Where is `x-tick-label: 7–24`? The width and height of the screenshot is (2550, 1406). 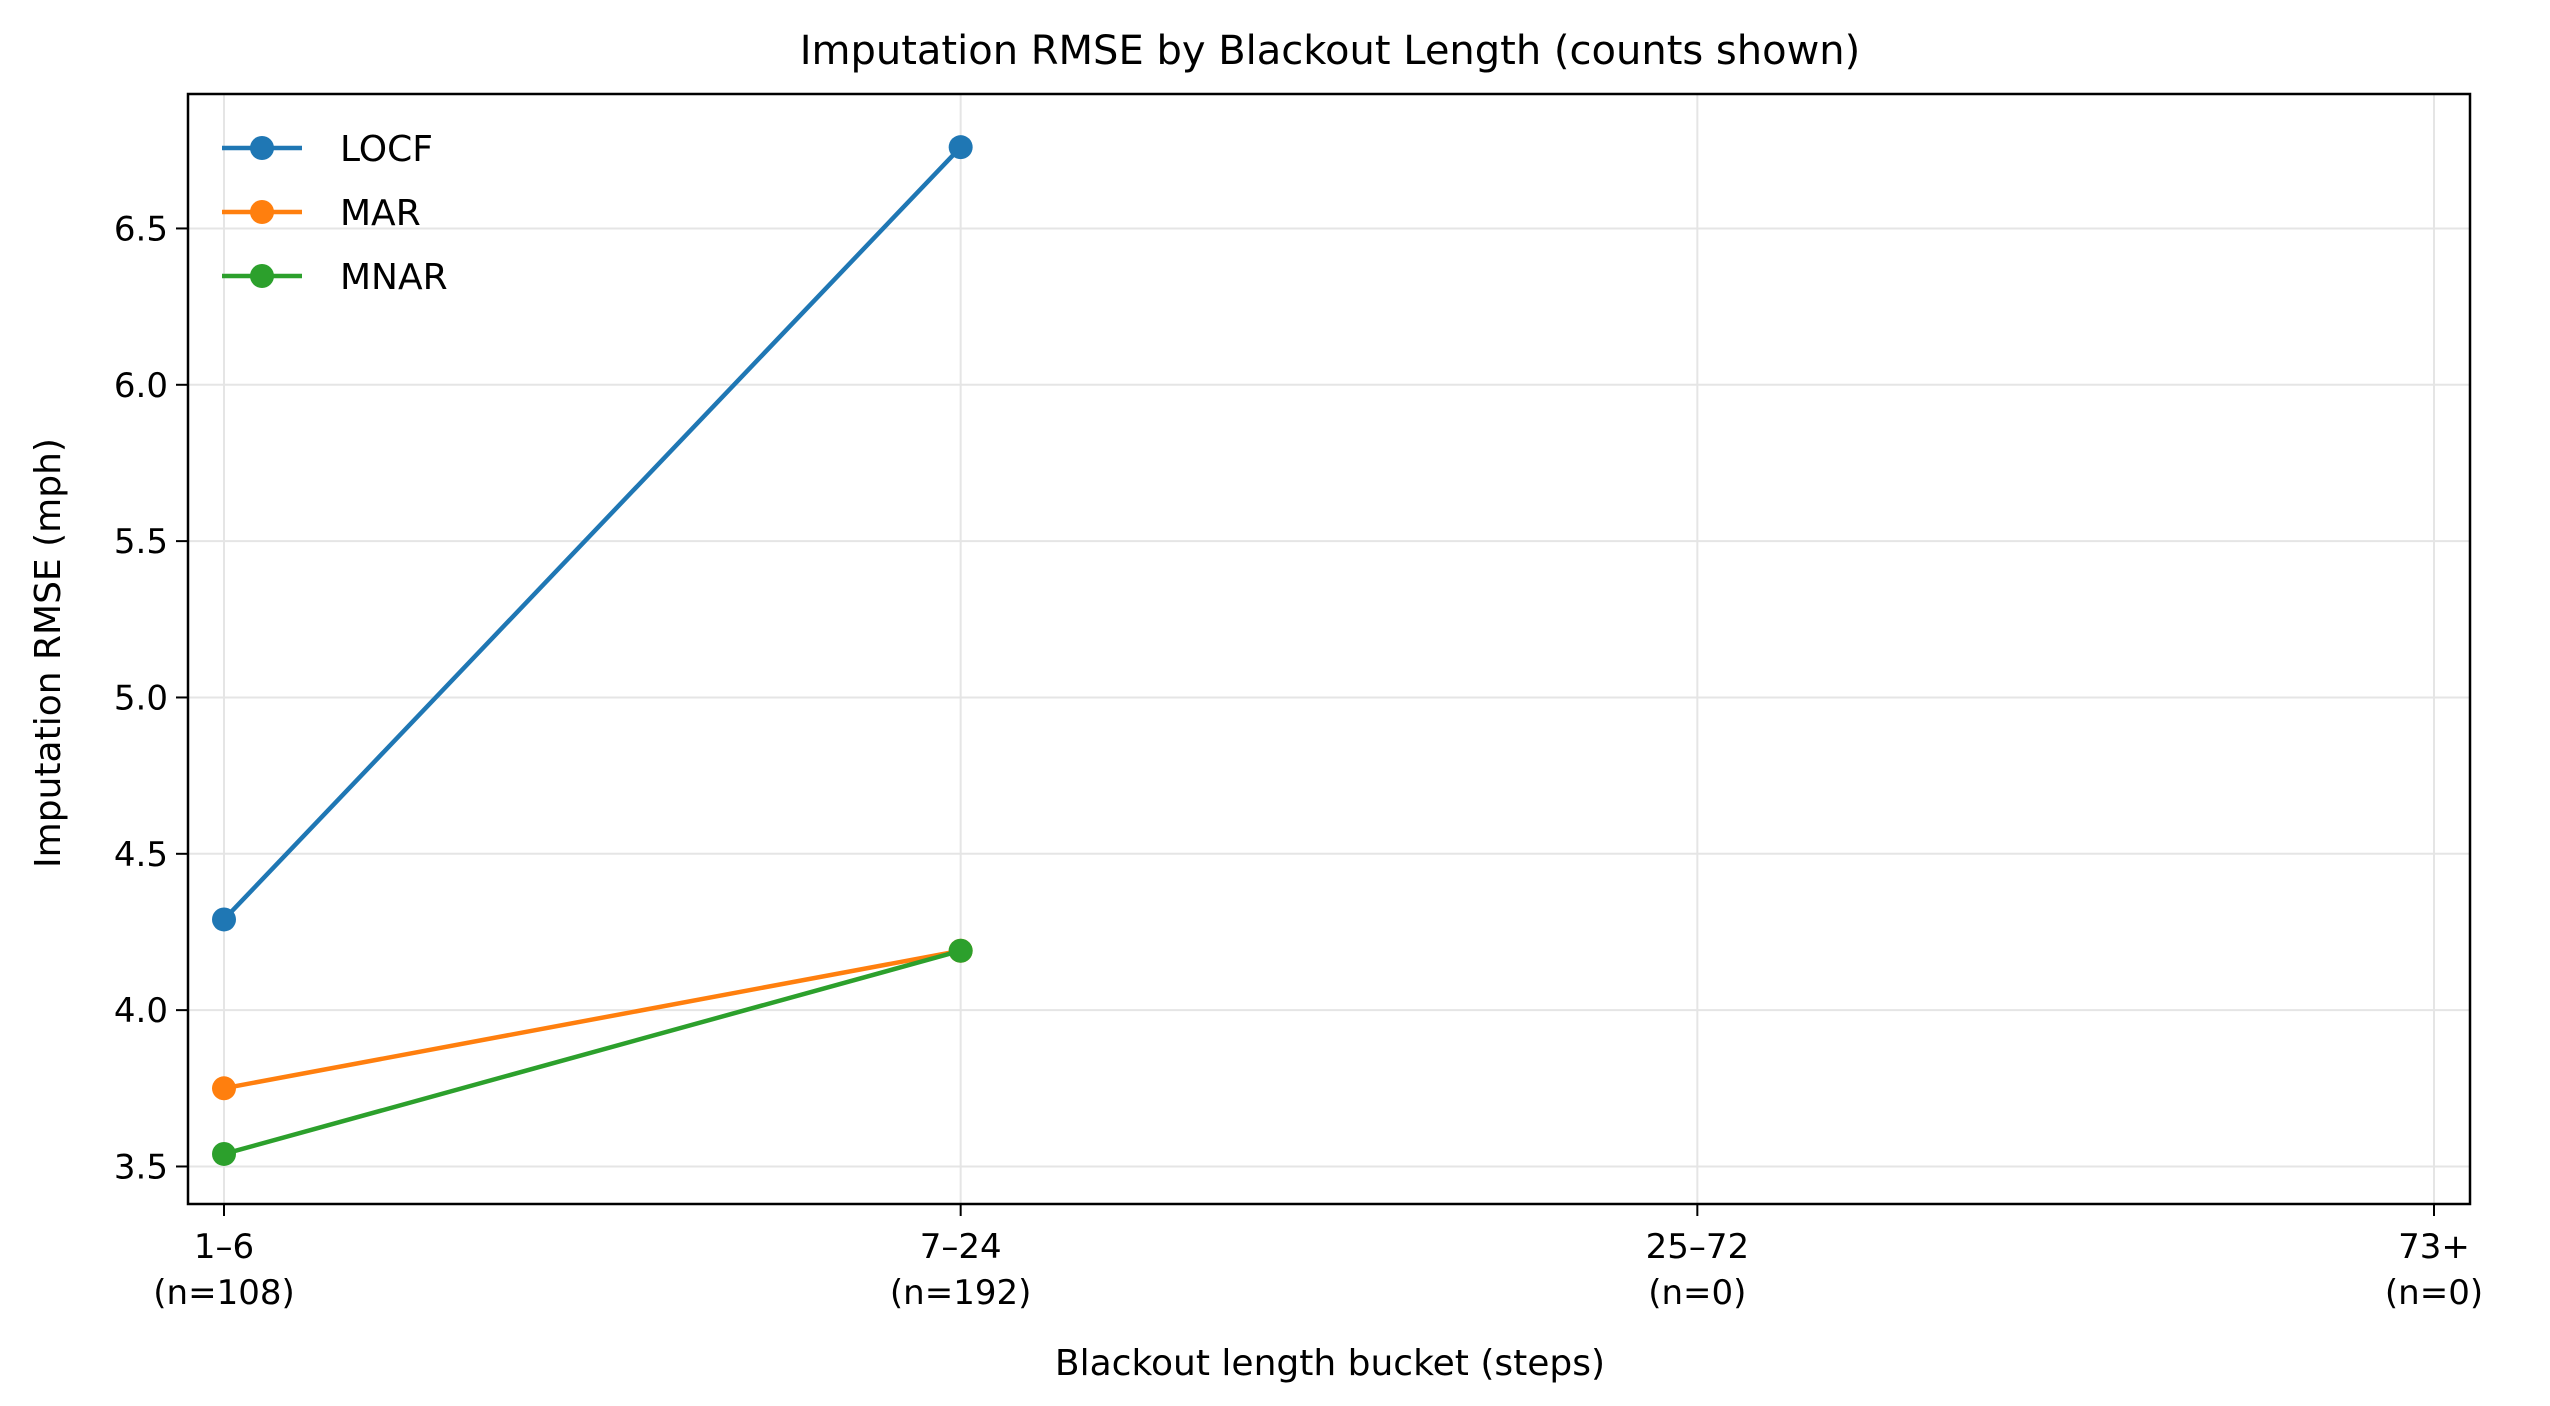
x-tick-label: 7–24 is located at coordinates (961, 1247).